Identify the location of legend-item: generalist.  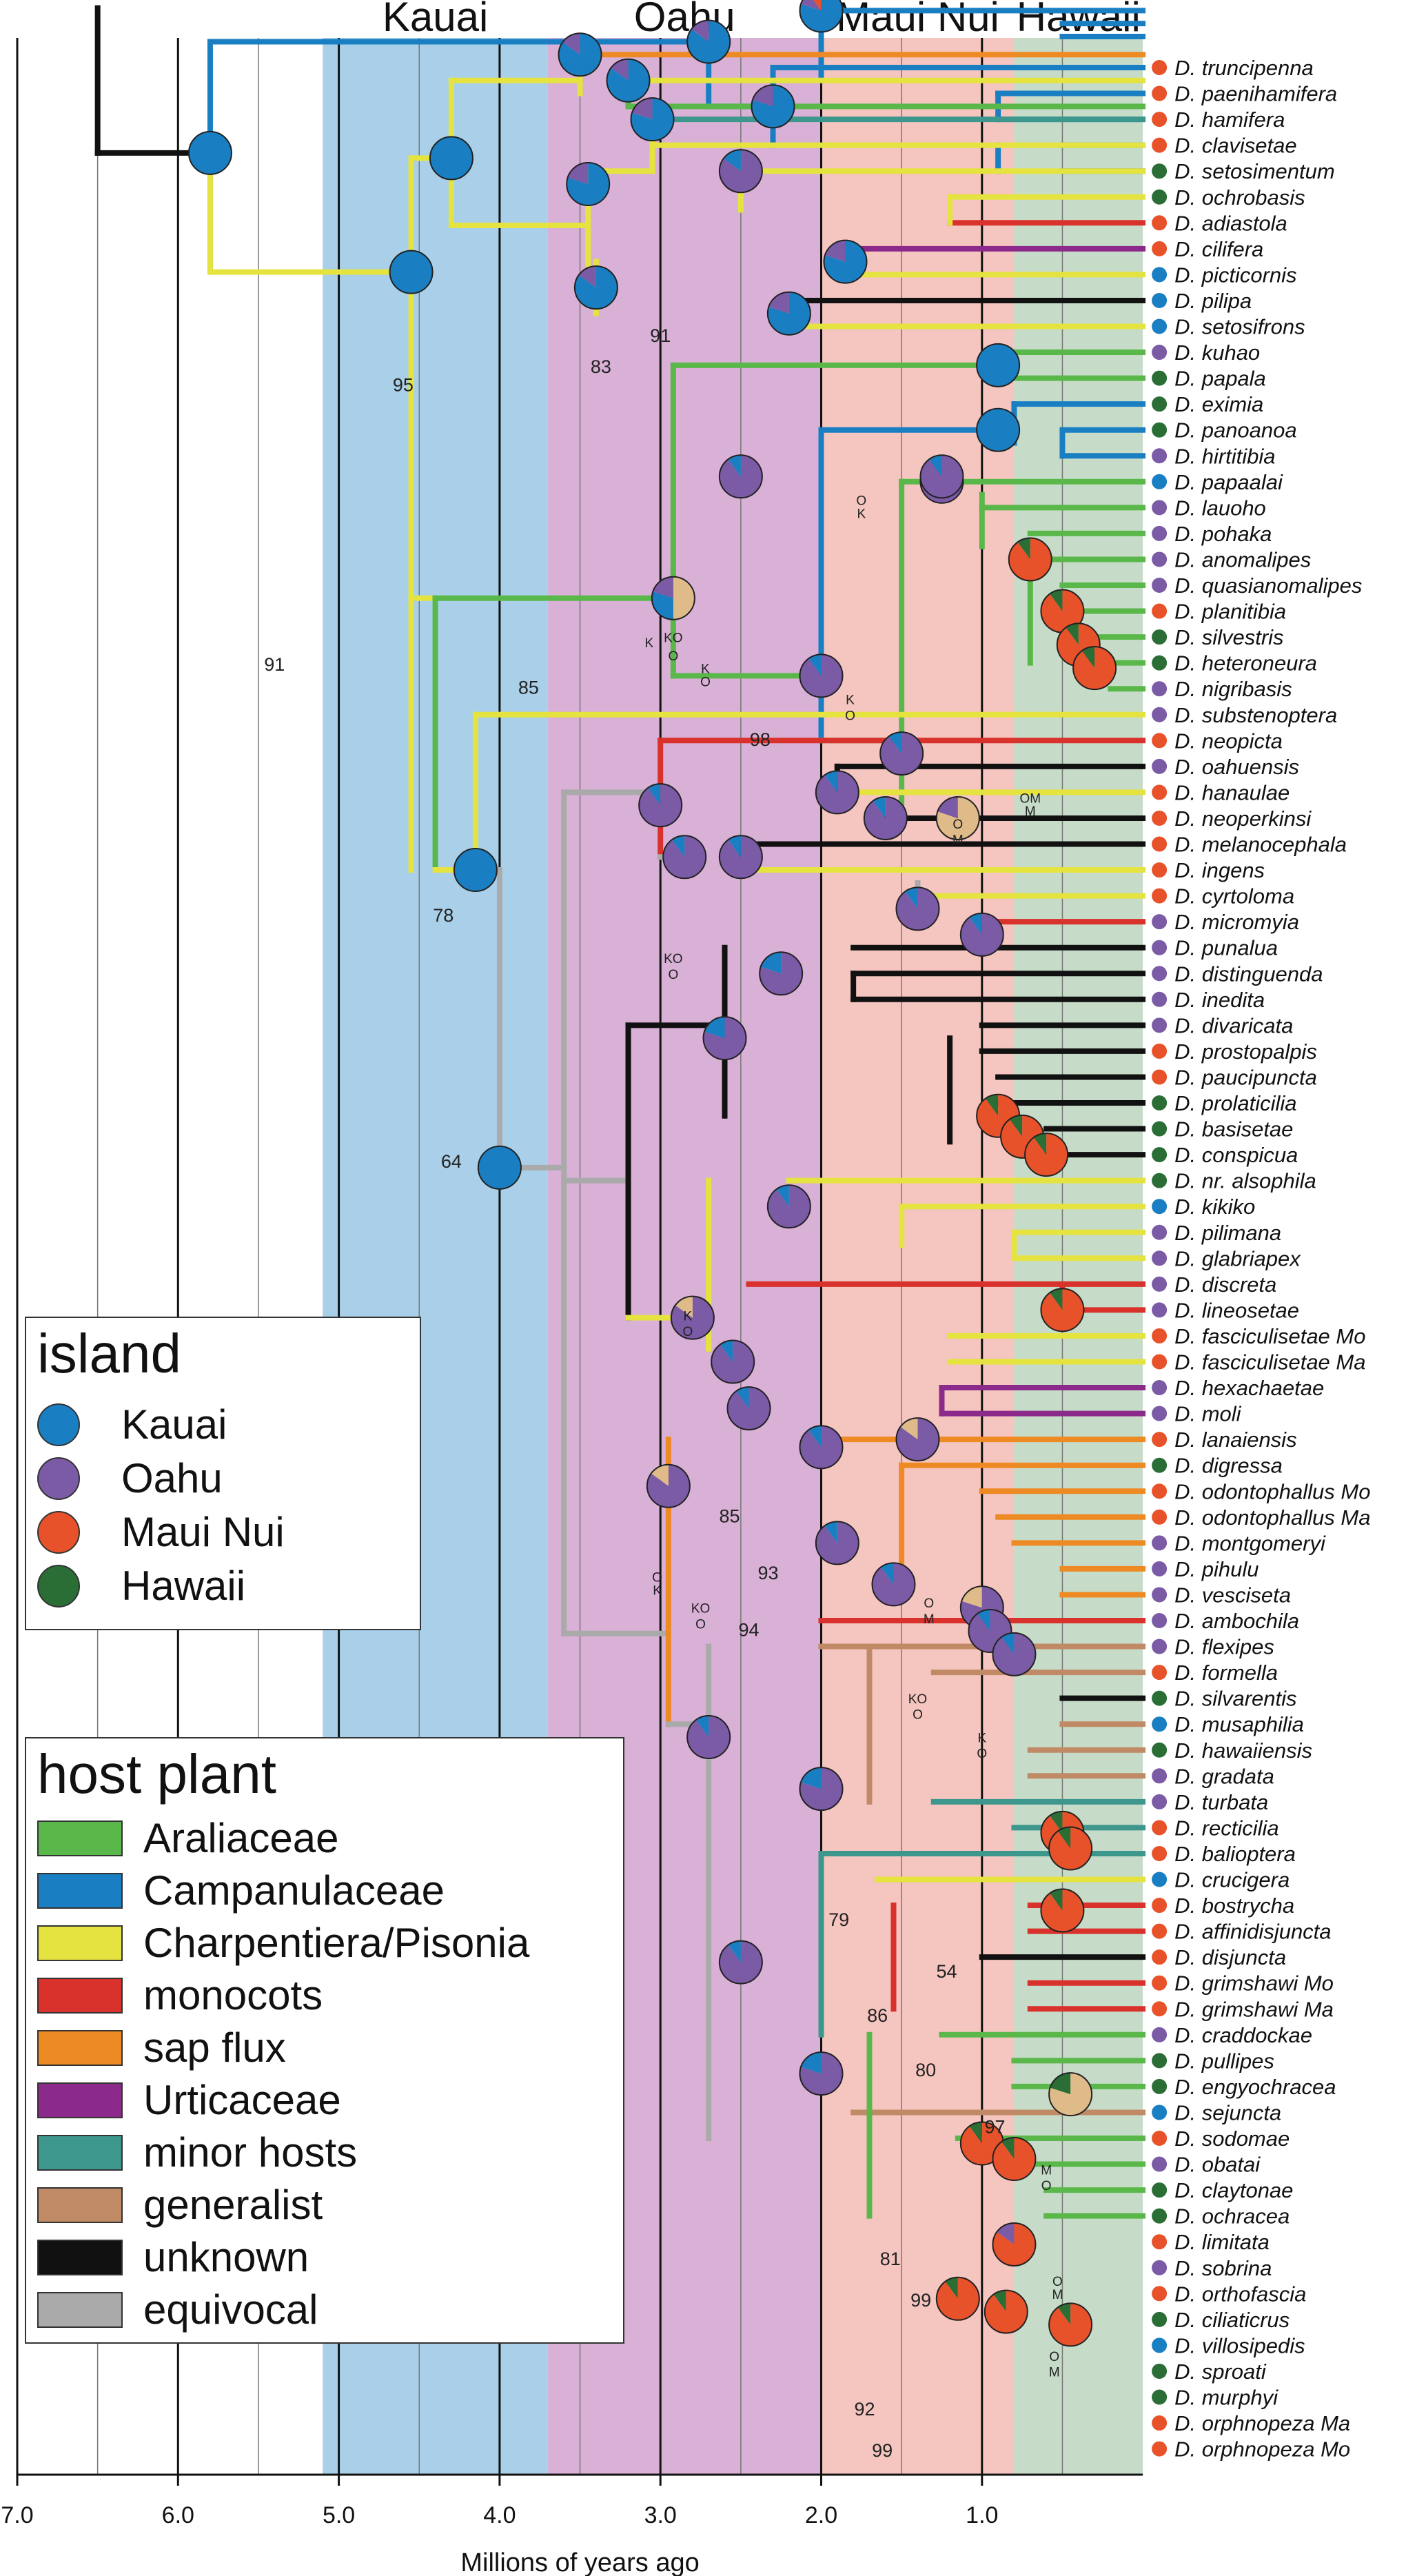
(180, 2205).